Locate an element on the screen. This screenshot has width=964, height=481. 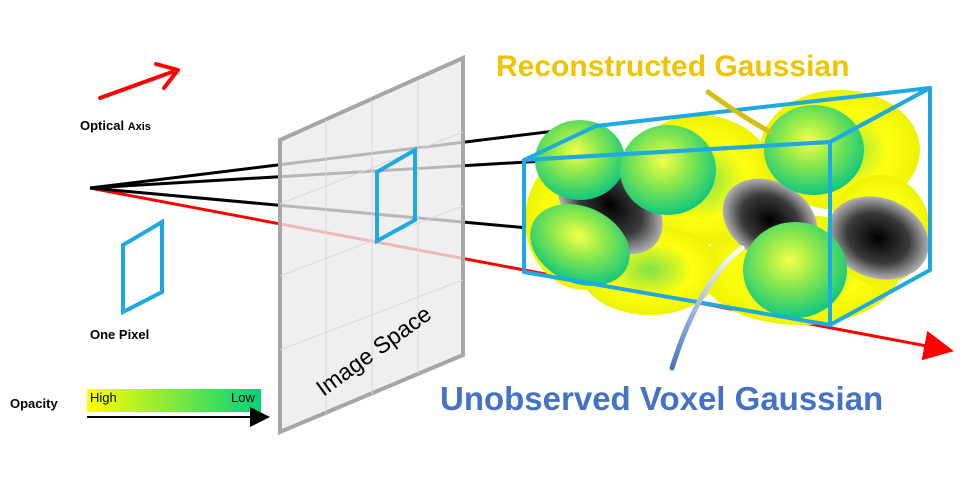
image-plane-pixel is located at coordinates (396, 195).